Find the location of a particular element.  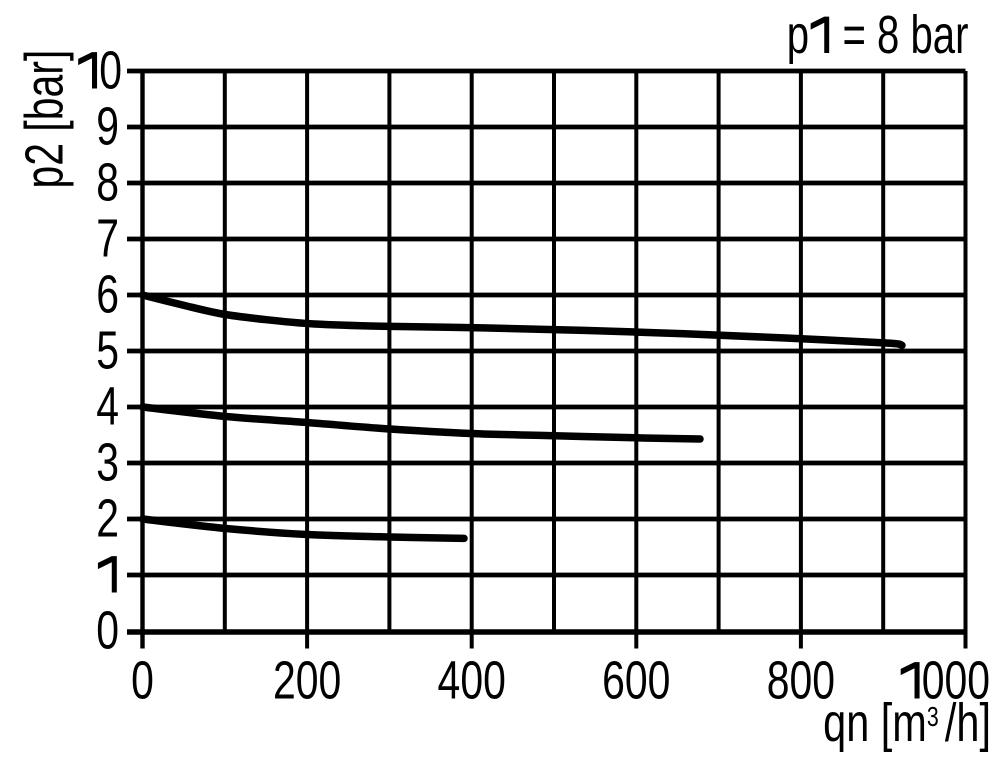

svg-text: 400 is located at coordinates (472, 681).